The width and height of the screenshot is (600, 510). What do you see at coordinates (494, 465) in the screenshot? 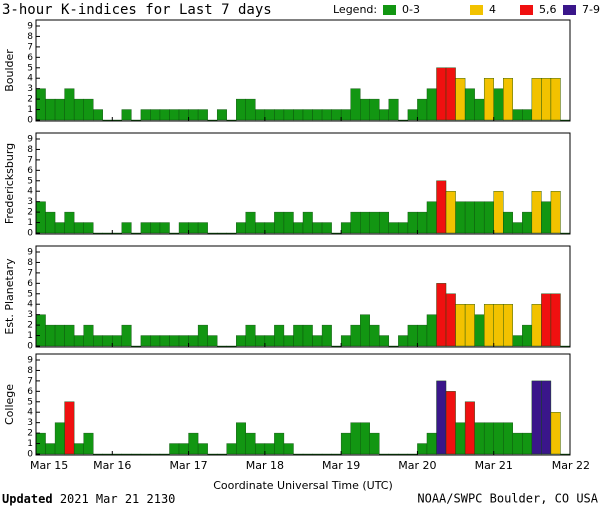
I see `x-tick-label: Mar 21` at bounding box center [494, 465].